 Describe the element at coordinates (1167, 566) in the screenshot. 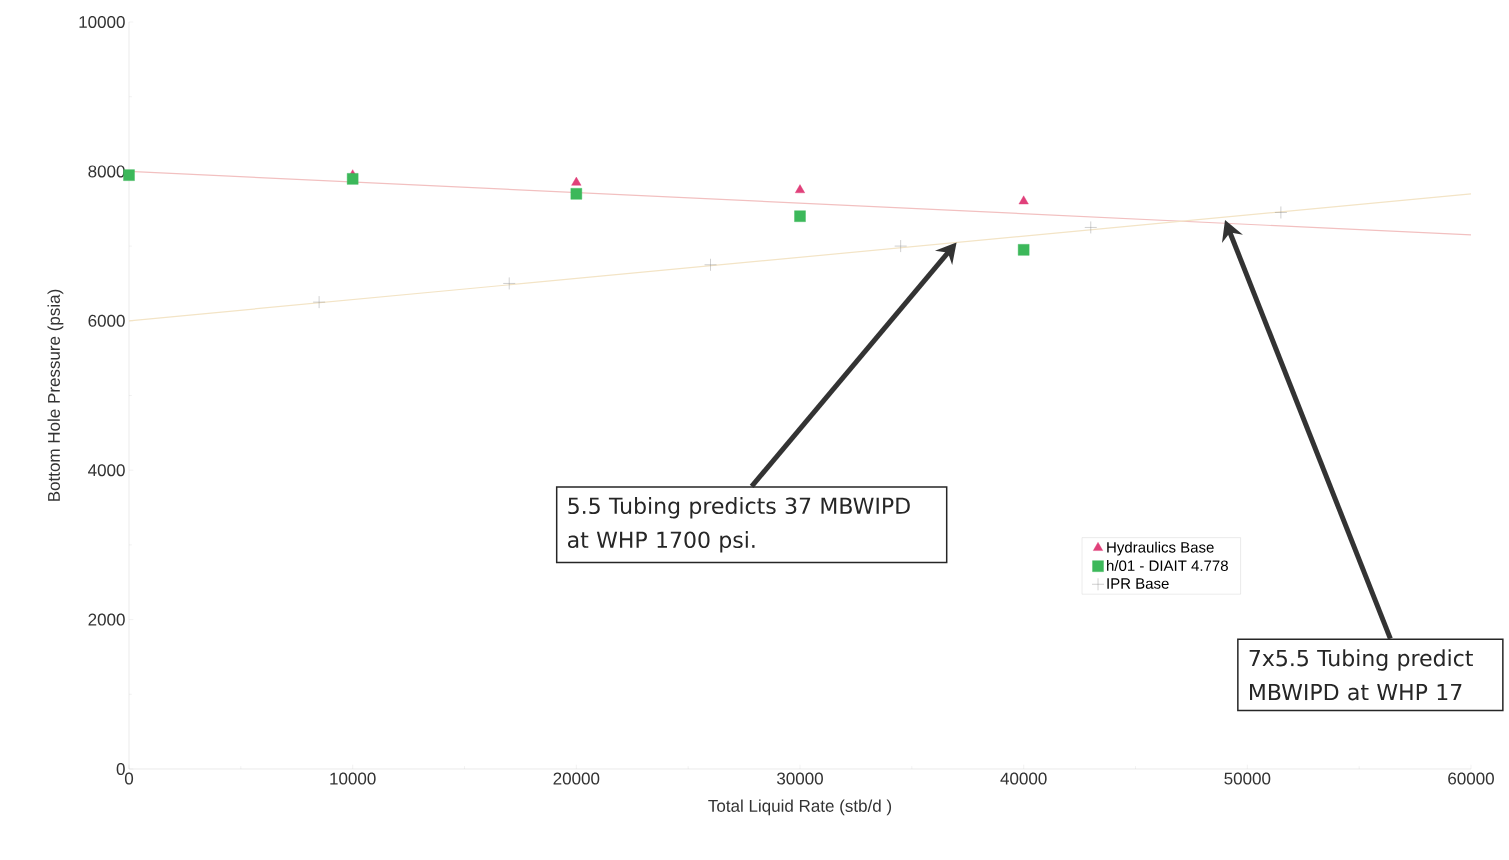

I see `legend-label: h/01 - DIAIT 4.778` at that location.